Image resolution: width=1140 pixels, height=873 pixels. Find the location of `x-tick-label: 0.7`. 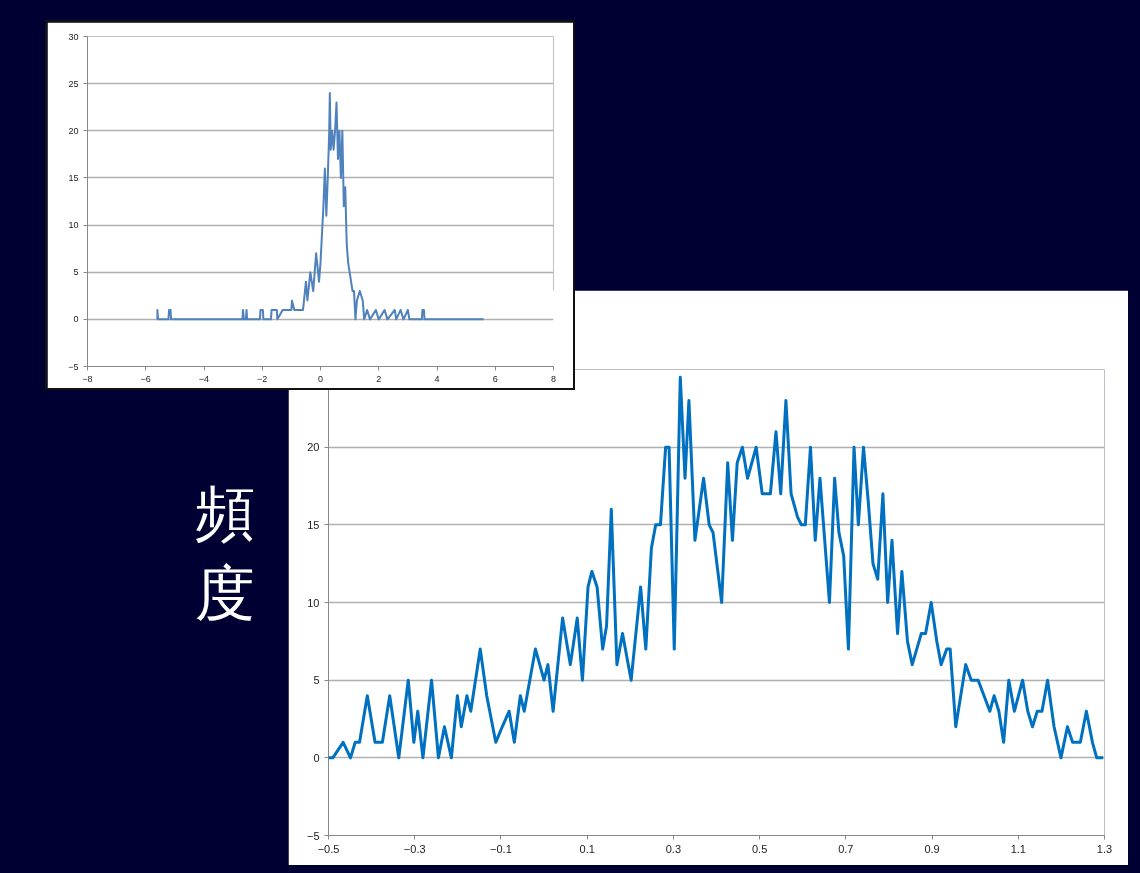

x-tick-label: 0.7 is located at coordinates (846, 848).